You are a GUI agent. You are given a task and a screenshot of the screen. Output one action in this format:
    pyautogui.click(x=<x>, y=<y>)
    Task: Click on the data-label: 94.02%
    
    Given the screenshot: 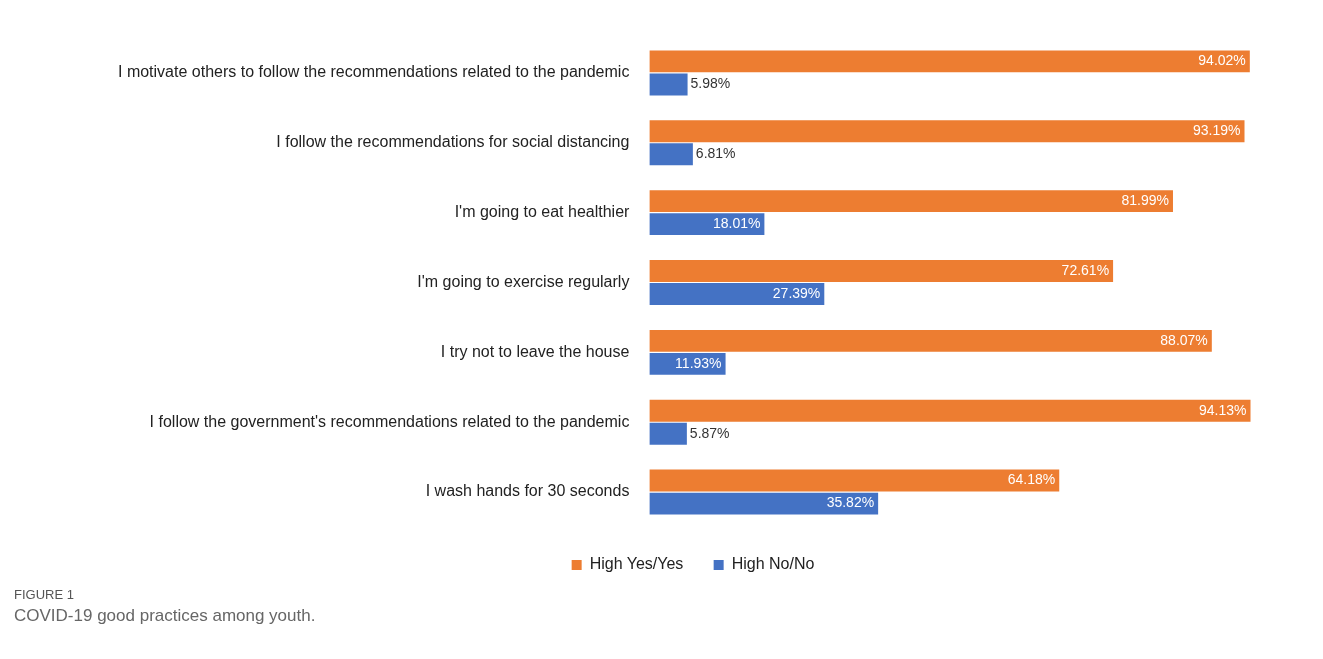 What is the action you would take?
    pyautogui.click(x=1222, y=60)
    